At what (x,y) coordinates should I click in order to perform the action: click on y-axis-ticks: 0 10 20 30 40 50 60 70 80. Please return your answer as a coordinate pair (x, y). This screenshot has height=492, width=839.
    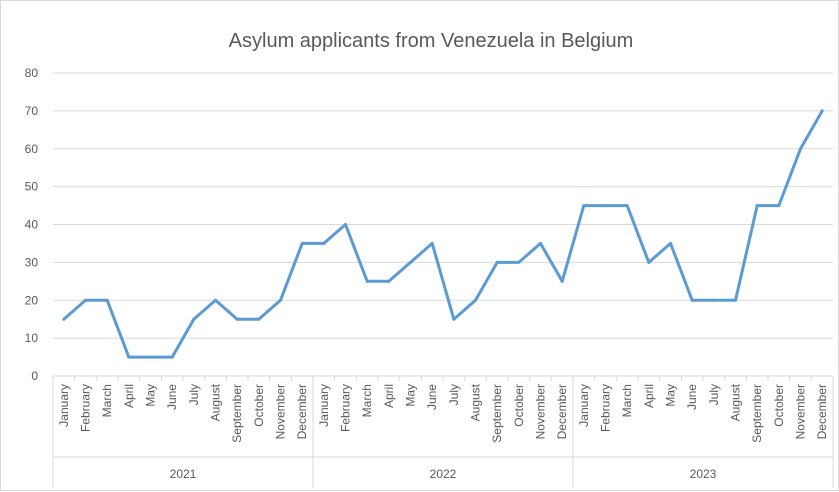
    Looking at the image, I should click on (32, 224).